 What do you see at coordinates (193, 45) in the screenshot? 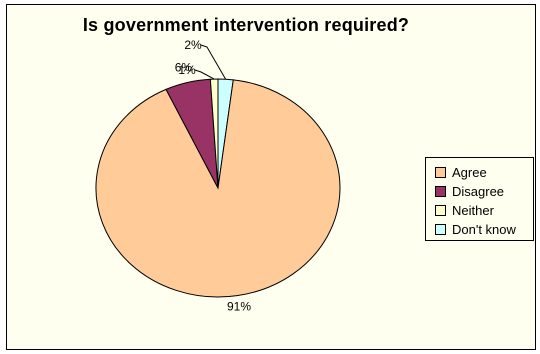
I see `data-label-don-t-know: 2%` at bounding box center [193, 45].